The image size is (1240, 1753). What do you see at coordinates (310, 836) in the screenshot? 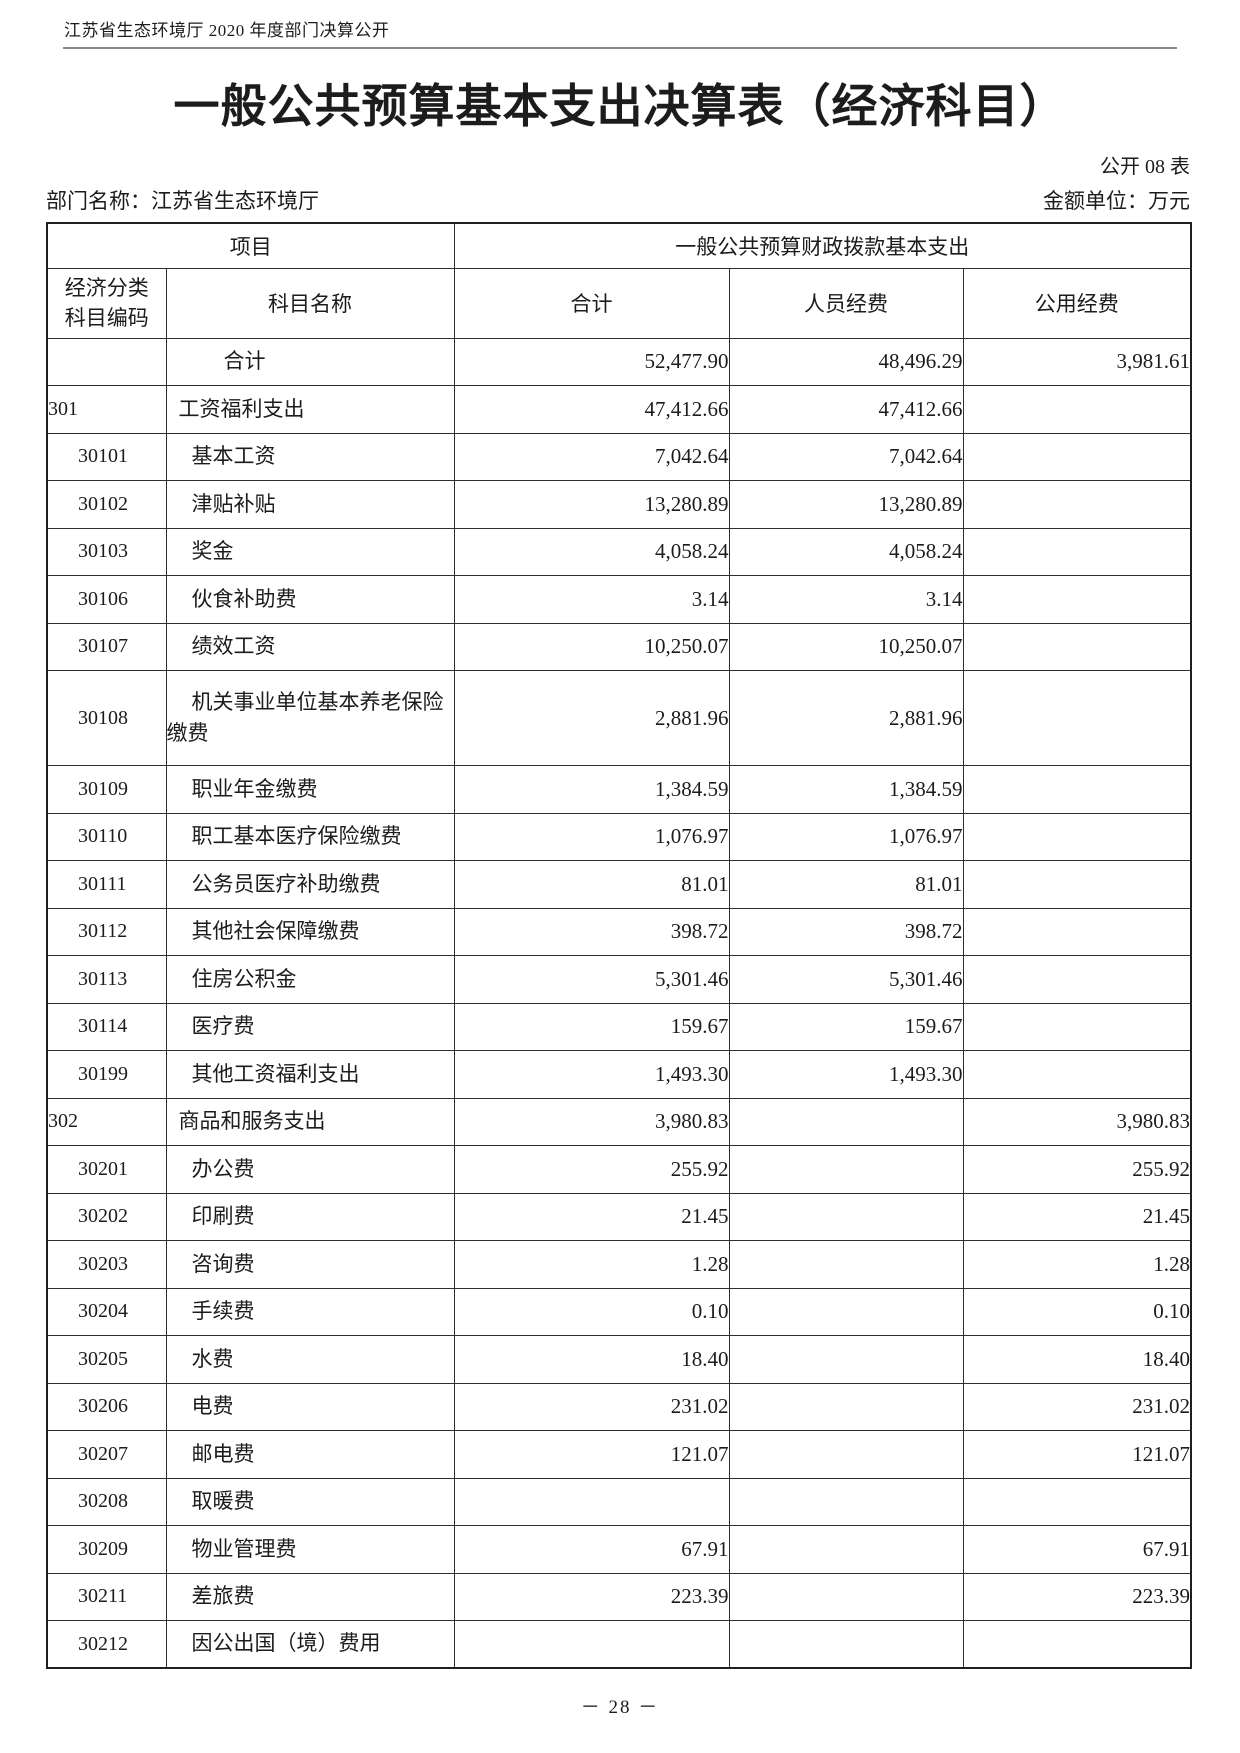
I see `subject-name-cell: 职工基本医疗保险缴费` at bounding box center [310, 836].